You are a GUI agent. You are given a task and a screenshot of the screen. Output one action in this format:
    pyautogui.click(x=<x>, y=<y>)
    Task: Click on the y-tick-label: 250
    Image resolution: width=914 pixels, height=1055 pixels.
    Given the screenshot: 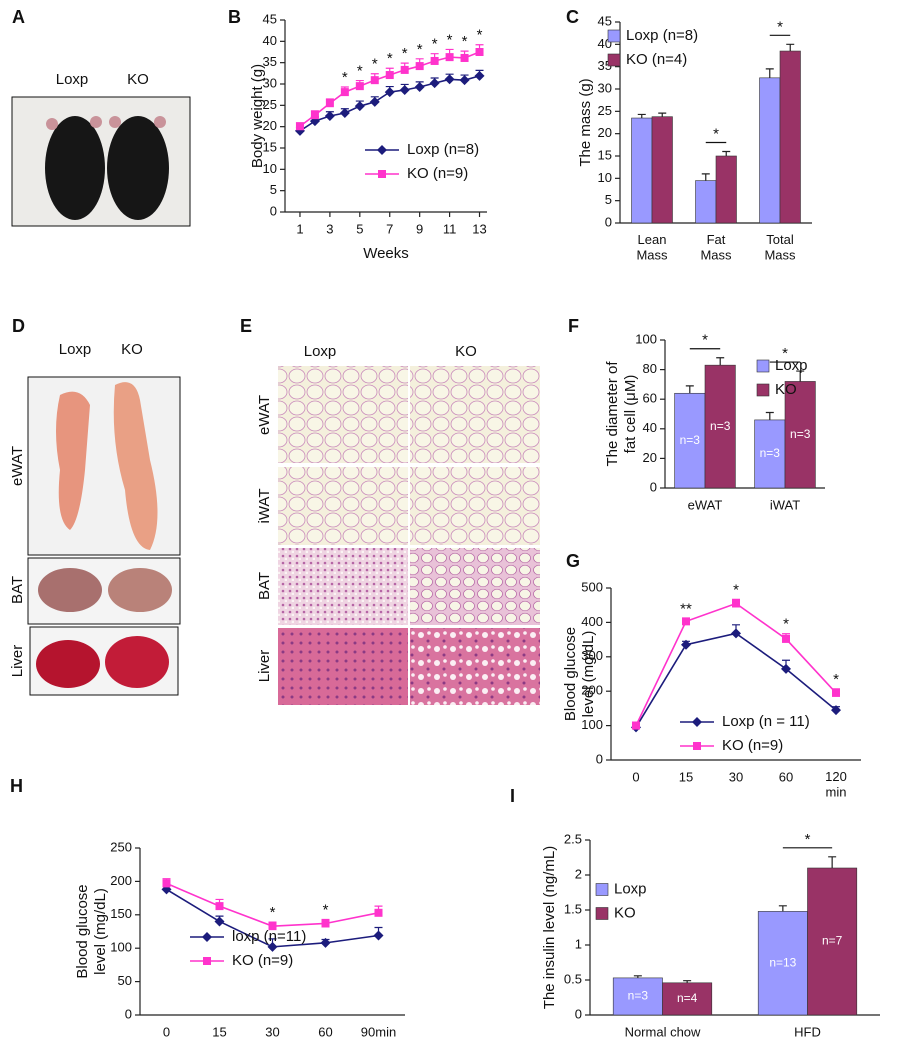 What is the action you would take?
    pyautogui.click(x=121, y=846)
    